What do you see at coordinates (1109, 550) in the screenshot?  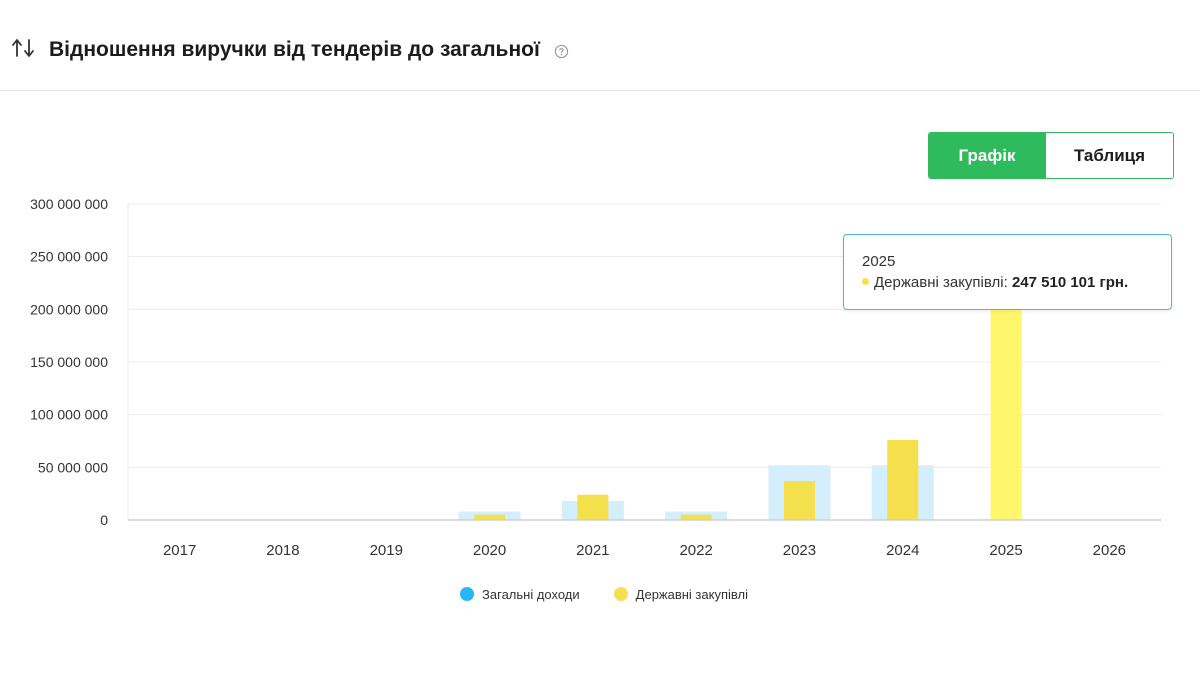 I see `x-tick-label: 2026` at bounding box center [1109, 550].